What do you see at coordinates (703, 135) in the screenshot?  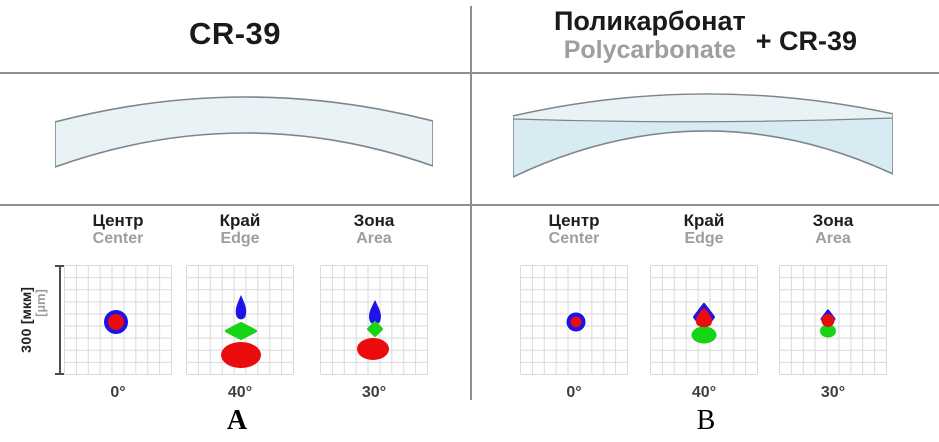 I see `lens-cross-section-polycarbonate-cr39` at bounding box center [703, 135].